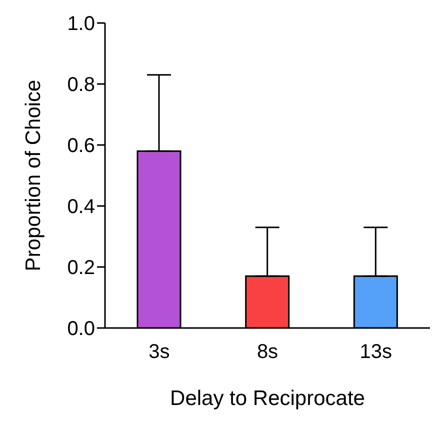 The height and width of the screenshot is (421, 440). I want to click on x-tick-label: 3s, so click(159, 352).